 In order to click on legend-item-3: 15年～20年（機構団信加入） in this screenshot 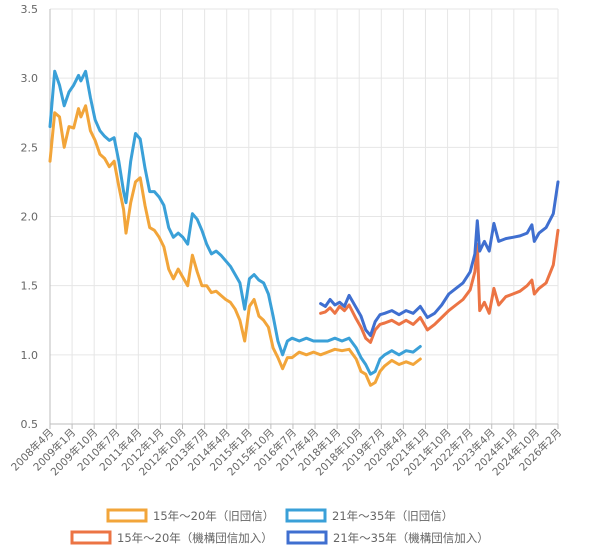, I will do `click(171, 537)`.